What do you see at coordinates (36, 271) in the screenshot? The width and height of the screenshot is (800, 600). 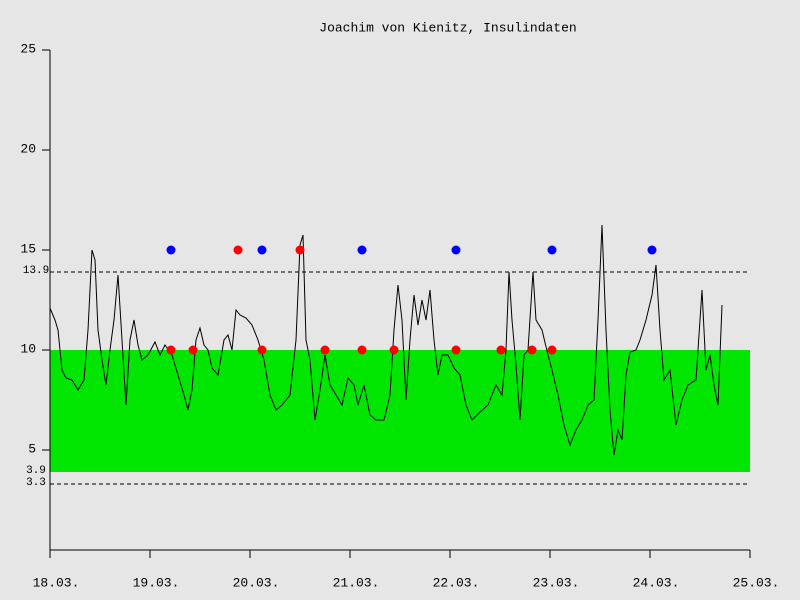 I see `reference-label: 13.9` at bounding box center [36, 271].